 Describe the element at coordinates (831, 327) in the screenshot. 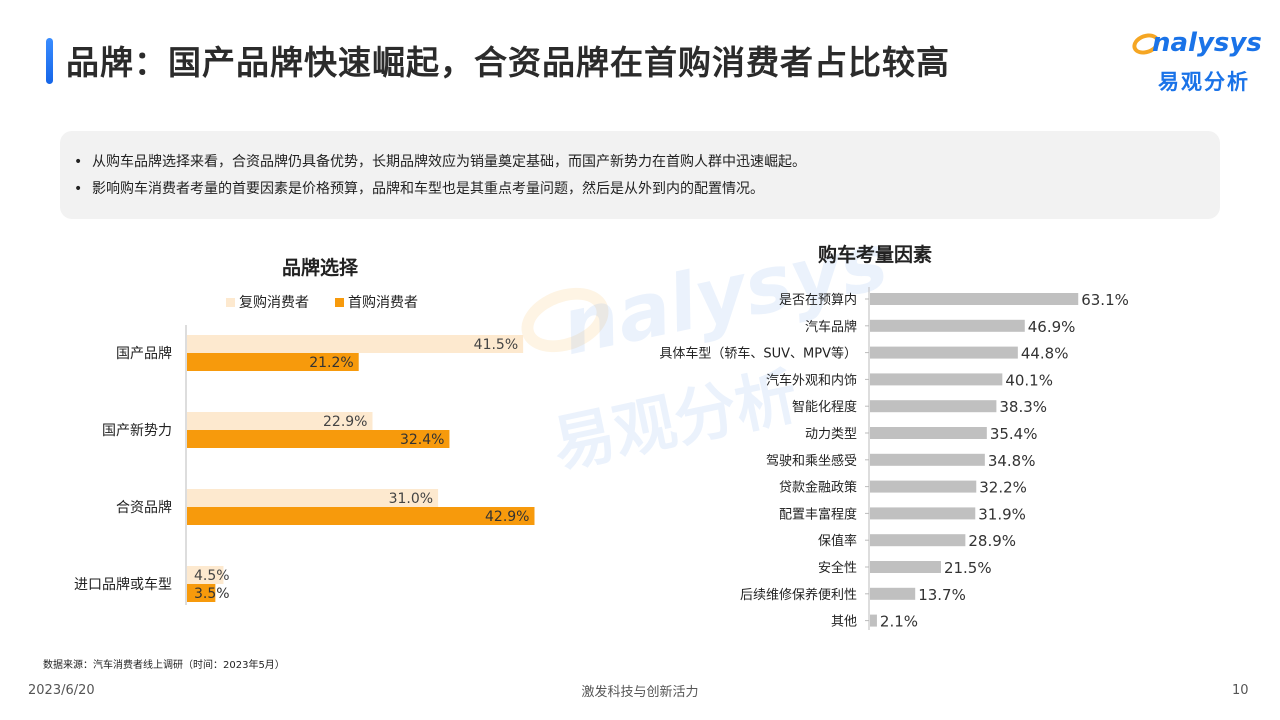

I see `factor-label: 汽车品牌` at that location.